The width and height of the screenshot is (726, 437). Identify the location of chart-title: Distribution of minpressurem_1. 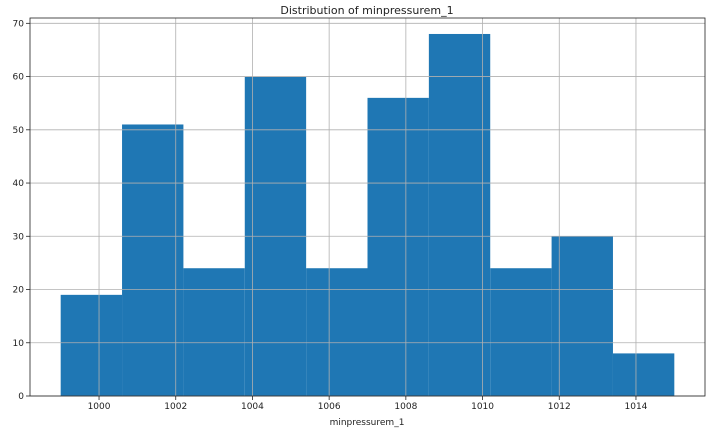
(366, 10).